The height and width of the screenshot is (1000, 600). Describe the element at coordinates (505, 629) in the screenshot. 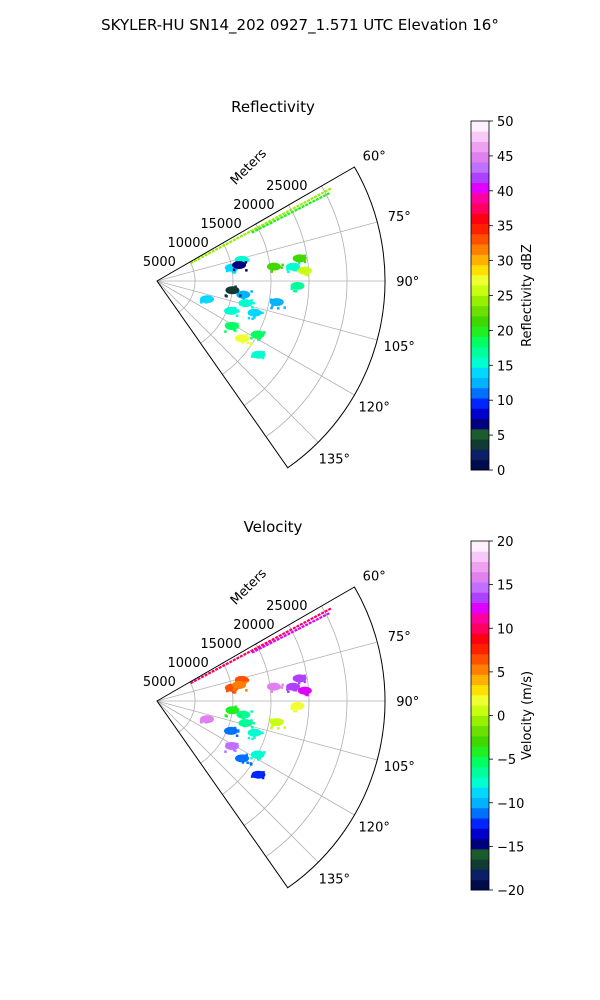

I see `colorbar-tick-label: 10` at that location.